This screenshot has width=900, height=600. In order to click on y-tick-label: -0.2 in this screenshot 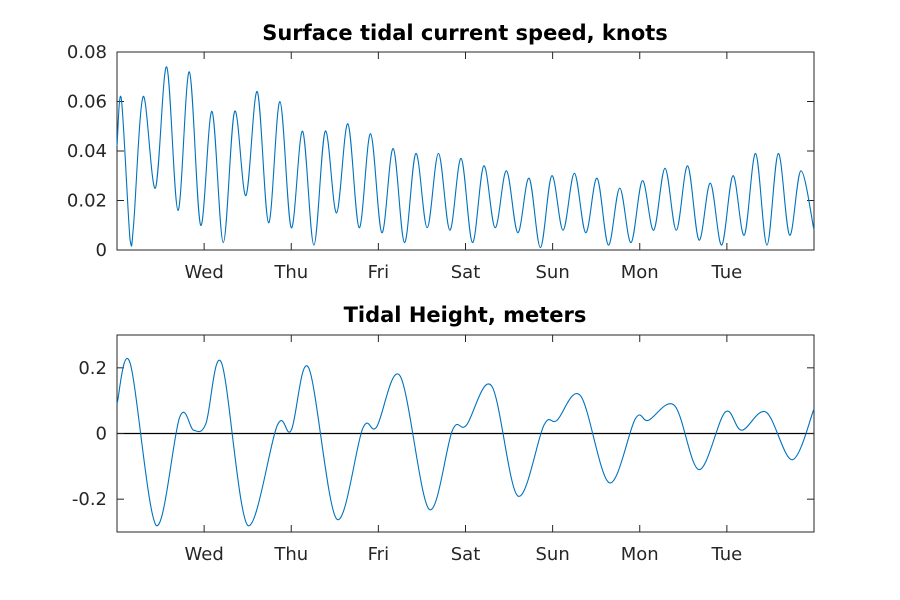, I will do `click(89, 499)`.